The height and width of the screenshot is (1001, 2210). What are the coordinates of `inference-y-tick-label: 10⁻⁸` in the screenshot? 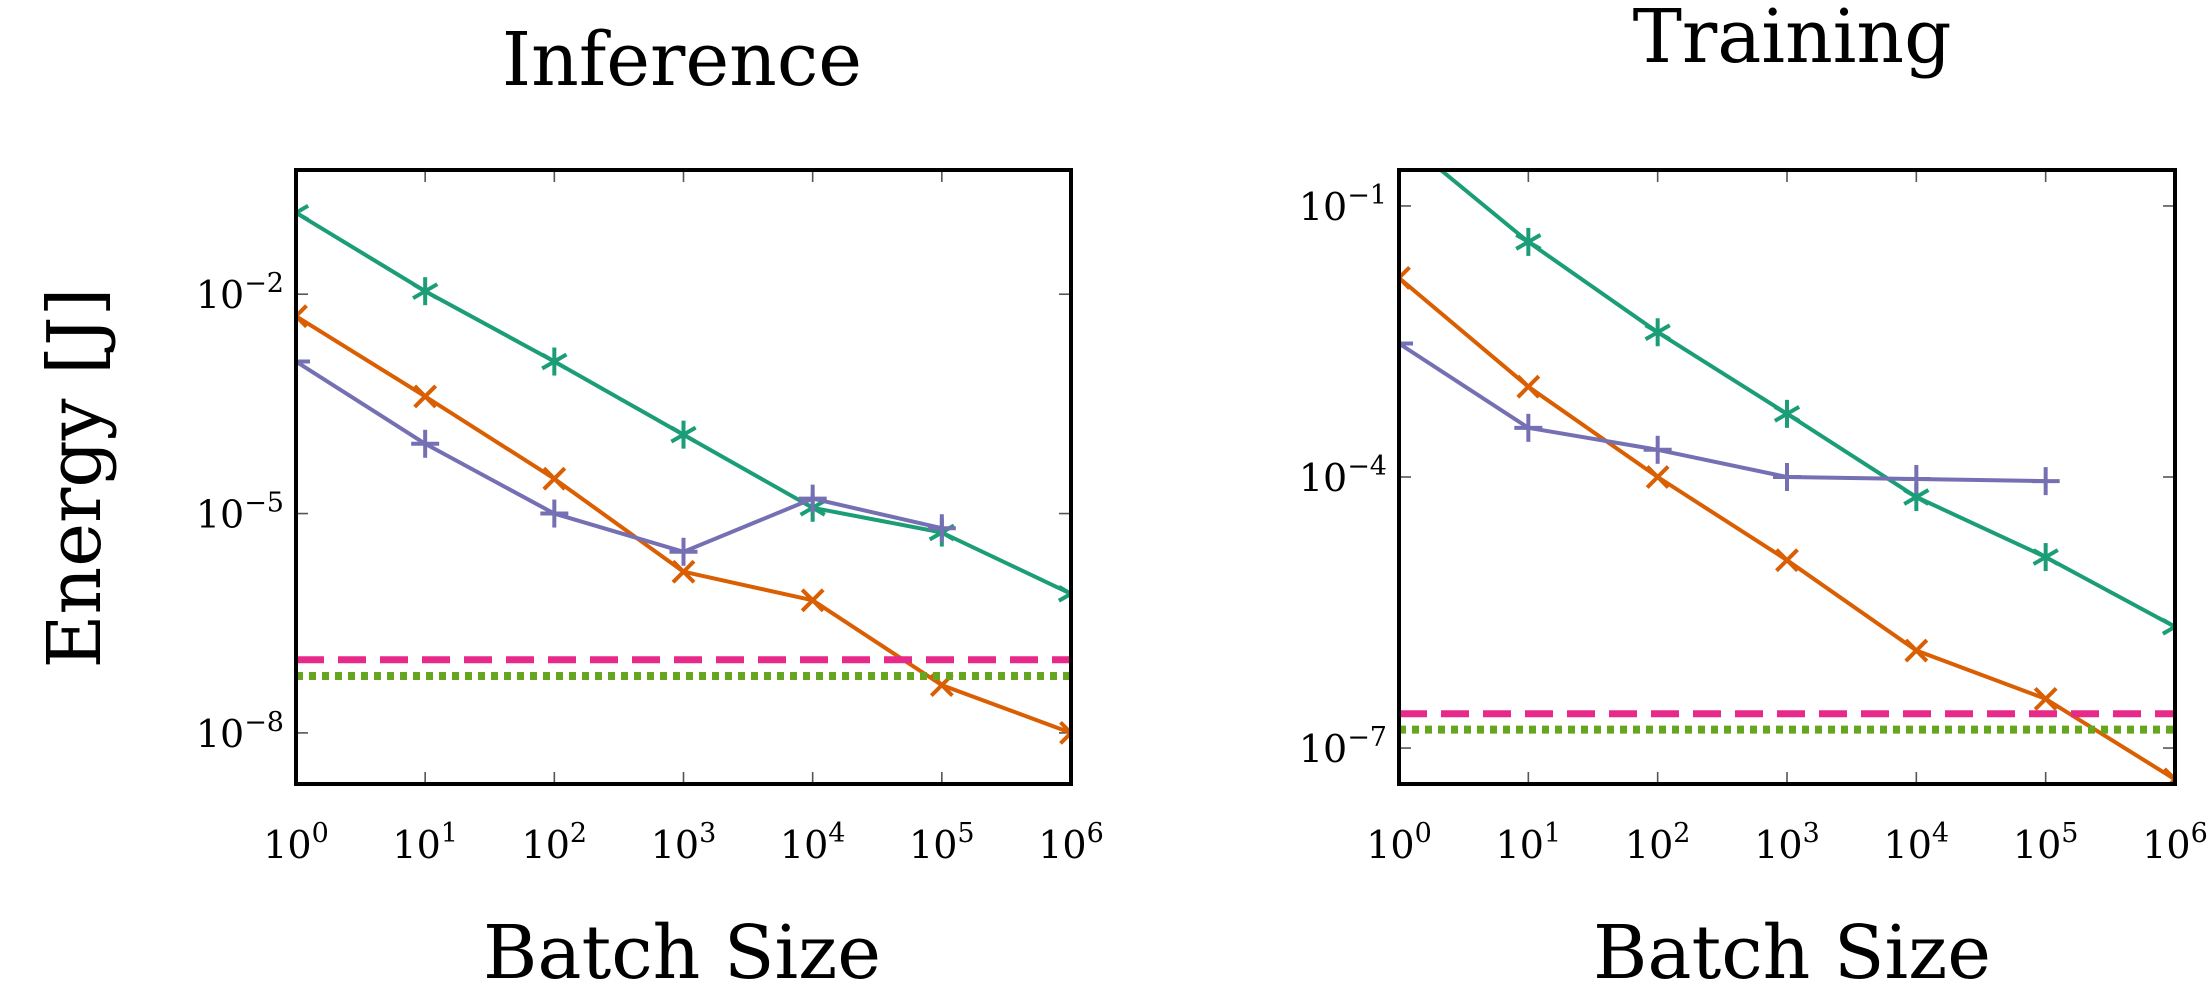 It's located at (240, 731).